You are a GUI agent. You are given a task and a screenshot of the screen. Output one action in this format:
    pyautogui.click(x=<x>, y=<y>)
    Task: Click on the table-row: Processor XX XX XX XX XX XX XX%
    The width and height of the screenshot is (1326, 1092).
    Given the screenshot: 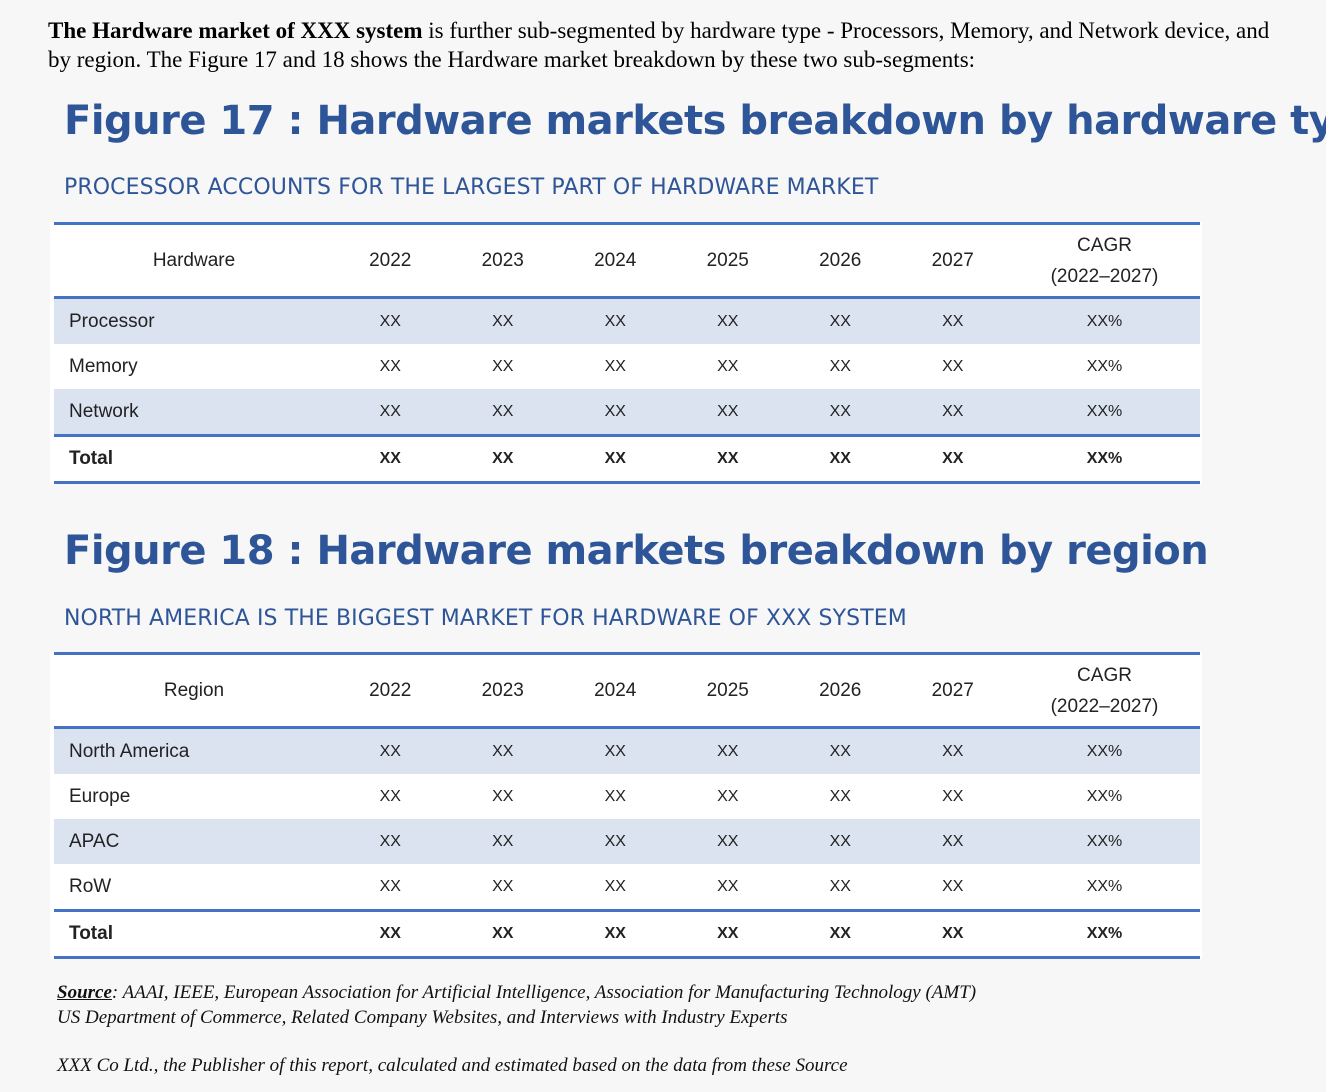 What is the action you would take?
    pyautogui.click(x=627, y=320)
    